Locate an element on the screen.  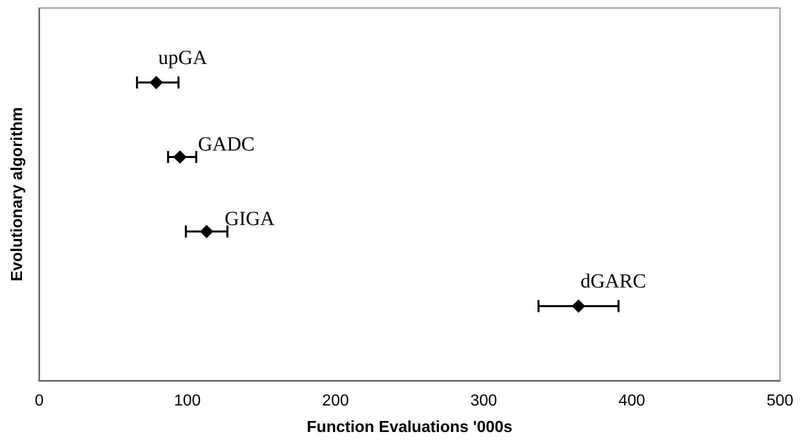
x-tick-label: 200 is located at coordinates (335, 401).